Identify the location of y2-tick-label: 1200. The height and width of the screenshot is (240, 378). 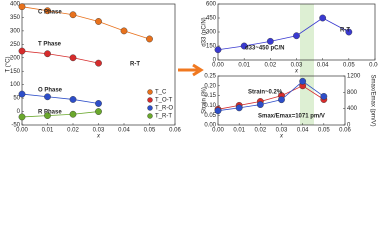
(354, 77).